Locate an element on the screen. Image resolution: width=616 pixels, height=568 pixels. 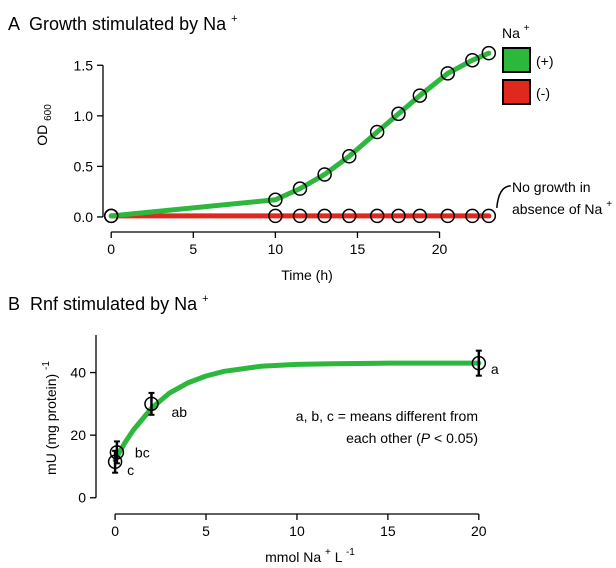
panel-a-y-tick-label: 1.0 is located at coordinates (84, 116).